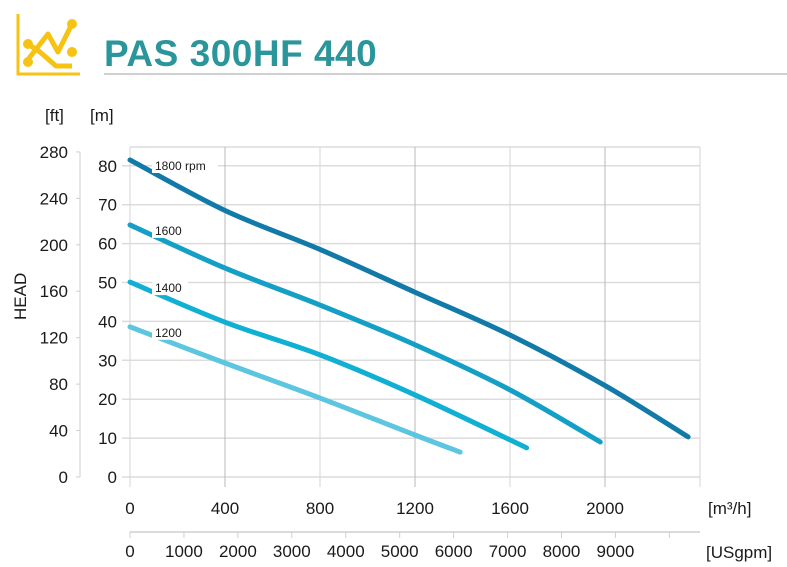 The image size is (787, 567). Describe the element at coordinates (739, 552) in the screenshot. I see `usgpm-unit-label: [USgpm]` at that location.